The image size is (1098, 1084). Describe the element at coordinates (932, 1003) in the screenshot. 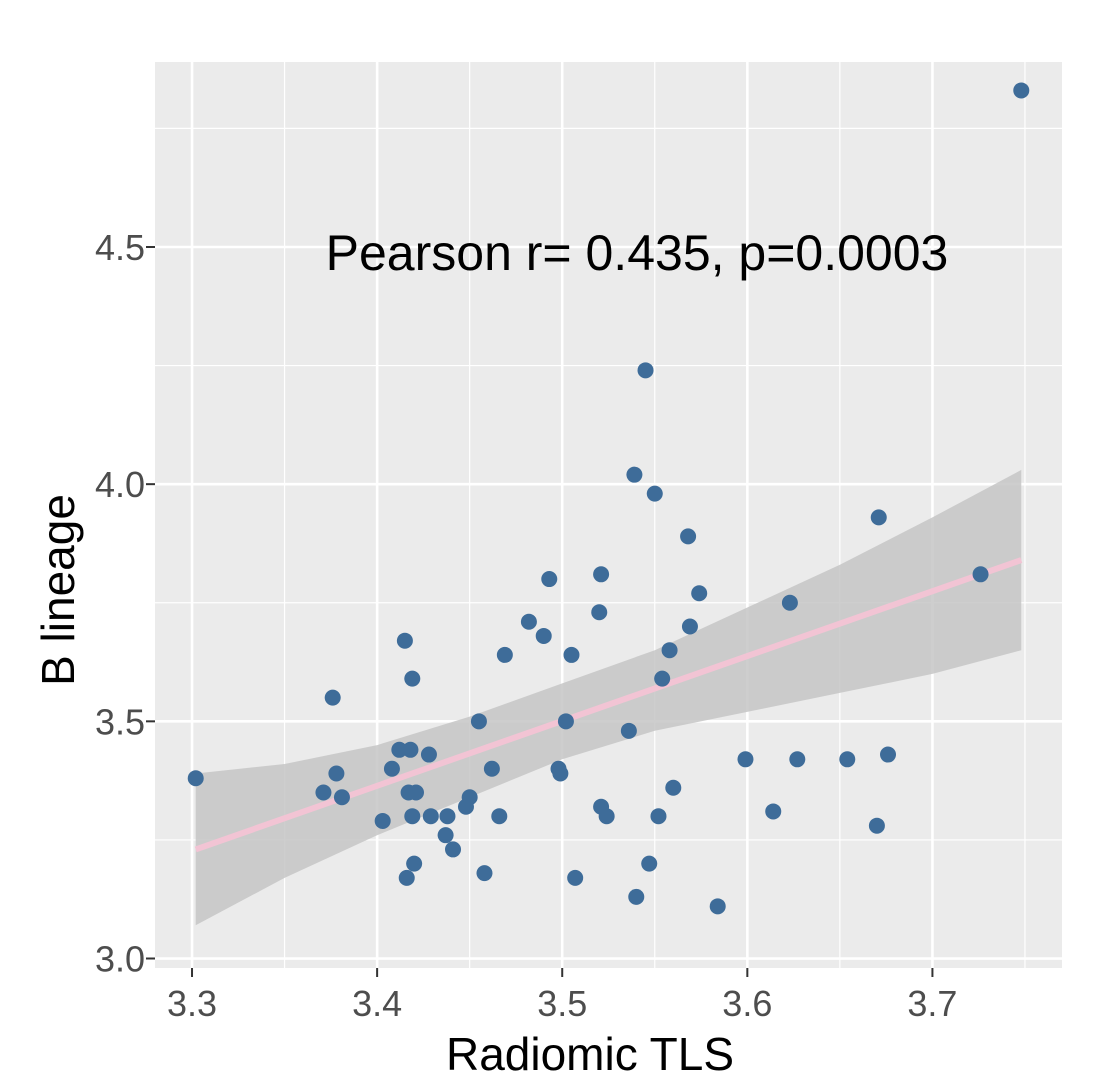

I see `x-tick-label: 3.7` at that location.